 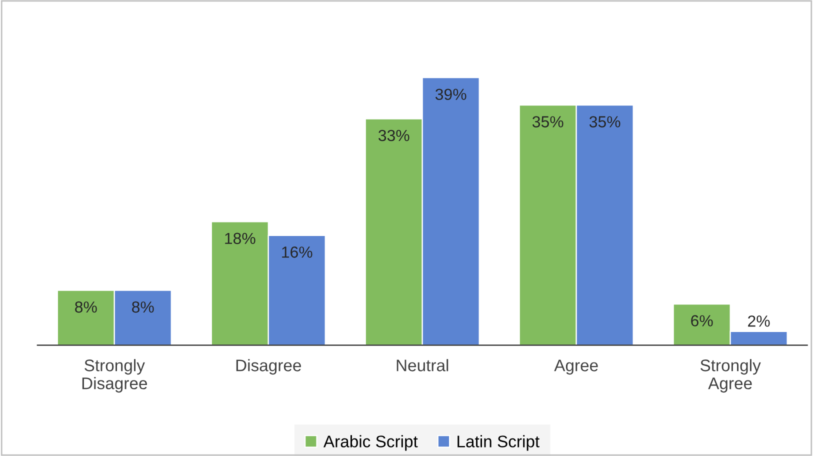 What do you see at coordinates (268, 367) in the screenshot?
I see `x-tick-label: Disagree` at bounding box center [268, 367].